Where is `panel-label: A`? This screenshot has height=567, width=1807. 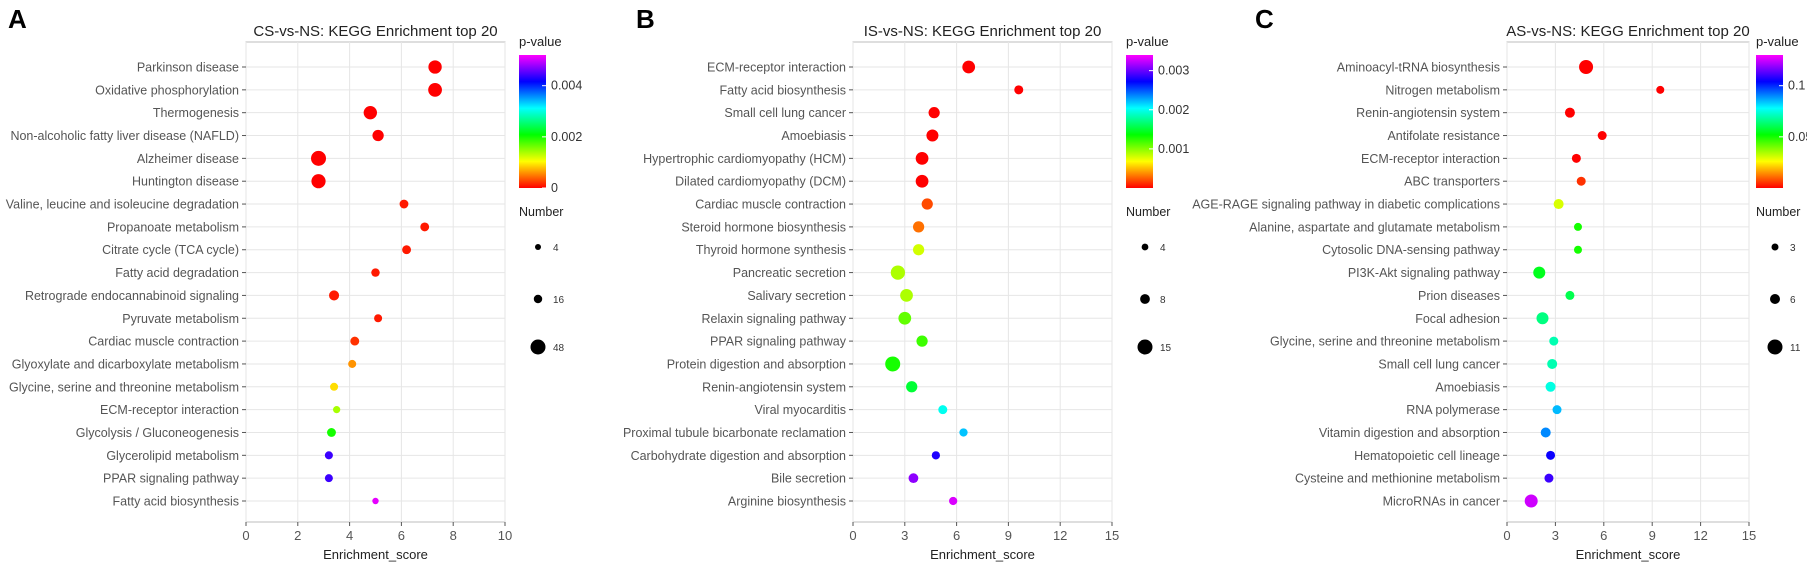 panel-label: A is located at coordinates (17, 19).